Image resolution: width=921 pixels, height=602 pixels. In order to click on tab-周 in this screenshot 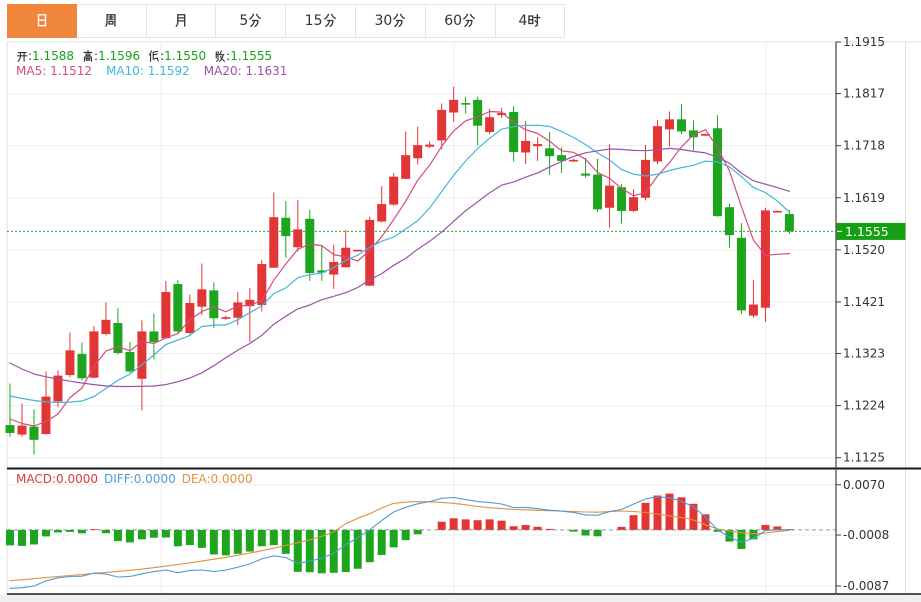, I will do `click(111, 21)`.